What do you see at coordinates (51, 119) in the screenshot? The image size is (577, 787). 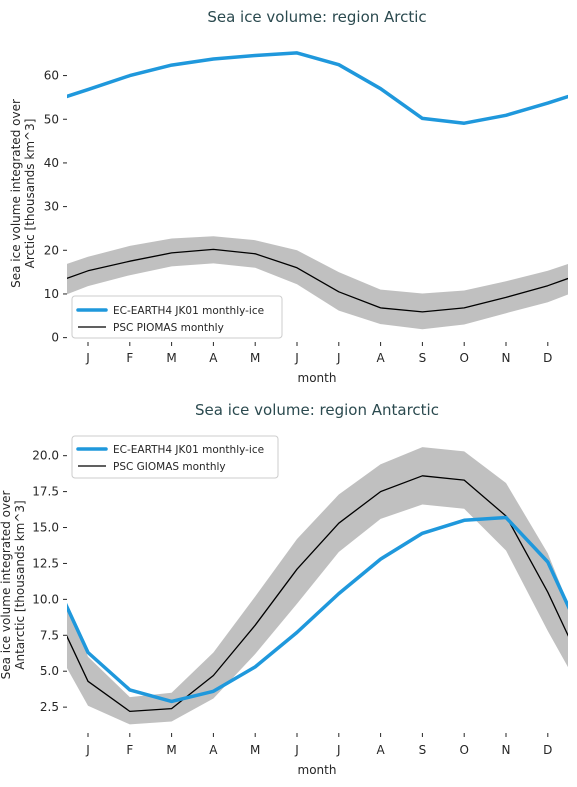 I see `y-tick-label: 50` at bounding box center [51, 119].